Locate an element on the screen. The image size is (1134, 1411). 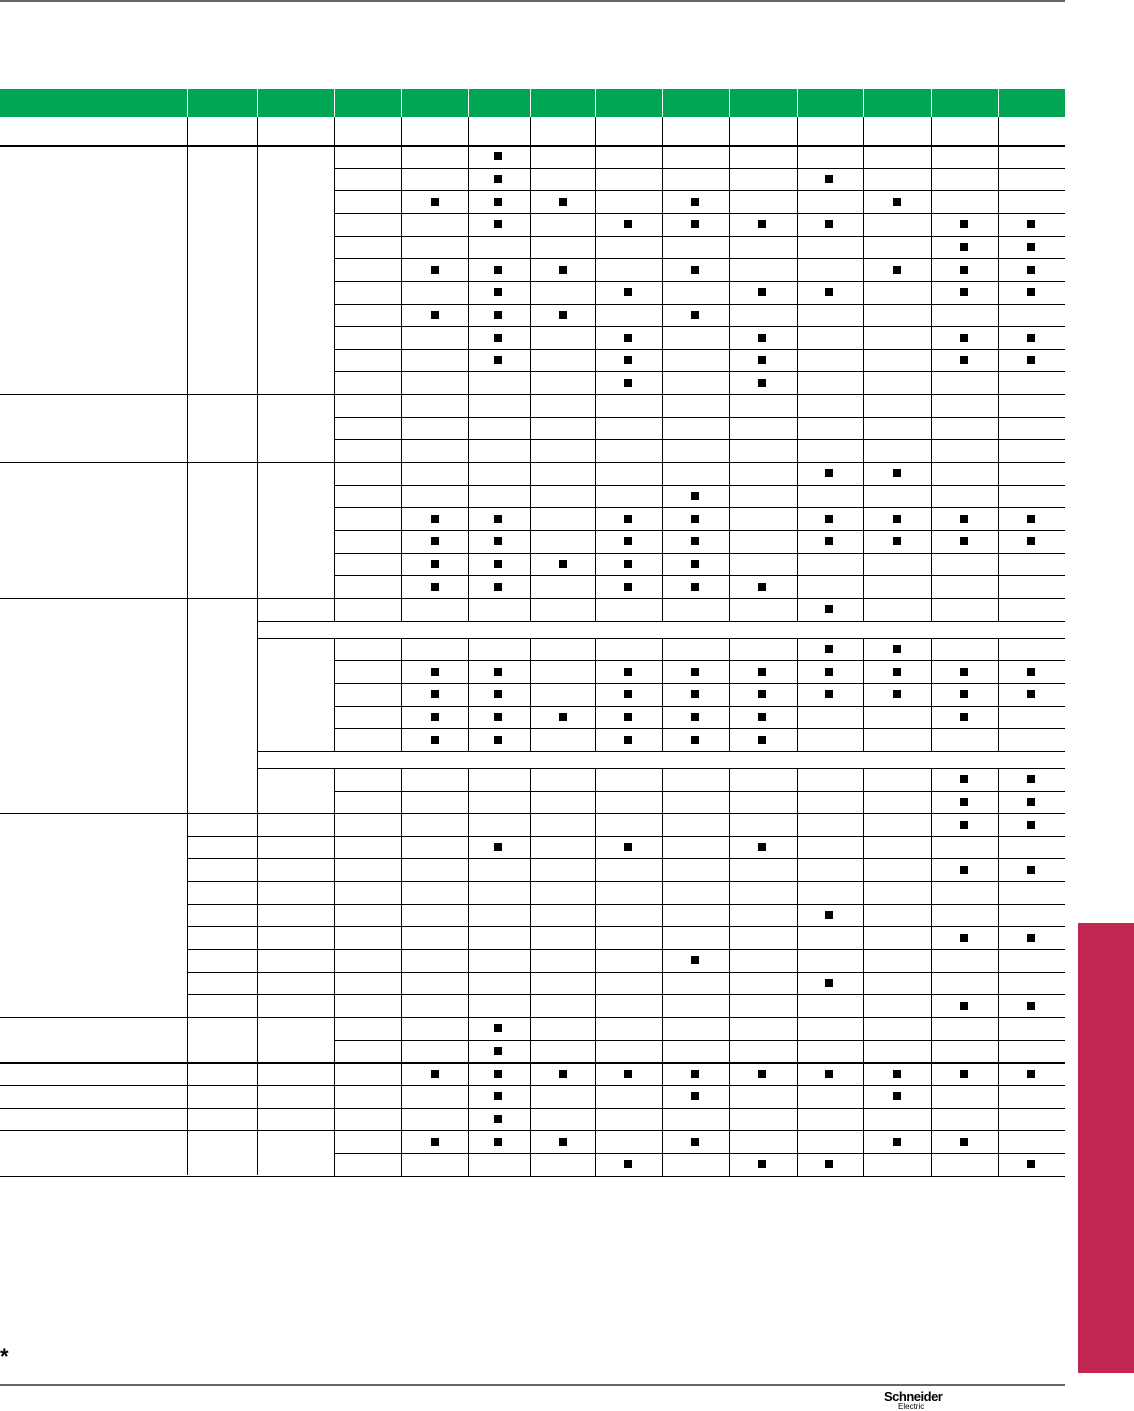
footer-rule is located at coordinates (532, 1385).